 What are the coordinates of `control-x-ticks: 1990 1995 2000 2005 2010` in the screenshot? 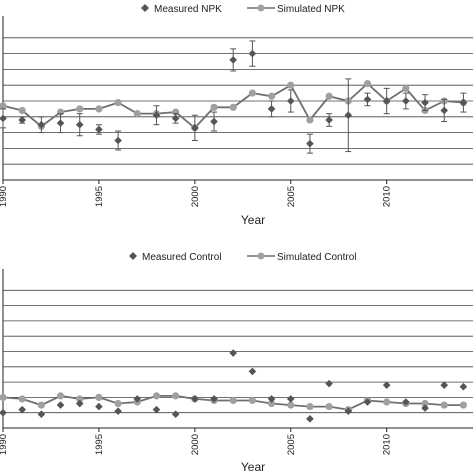 It's located at (196, 441).